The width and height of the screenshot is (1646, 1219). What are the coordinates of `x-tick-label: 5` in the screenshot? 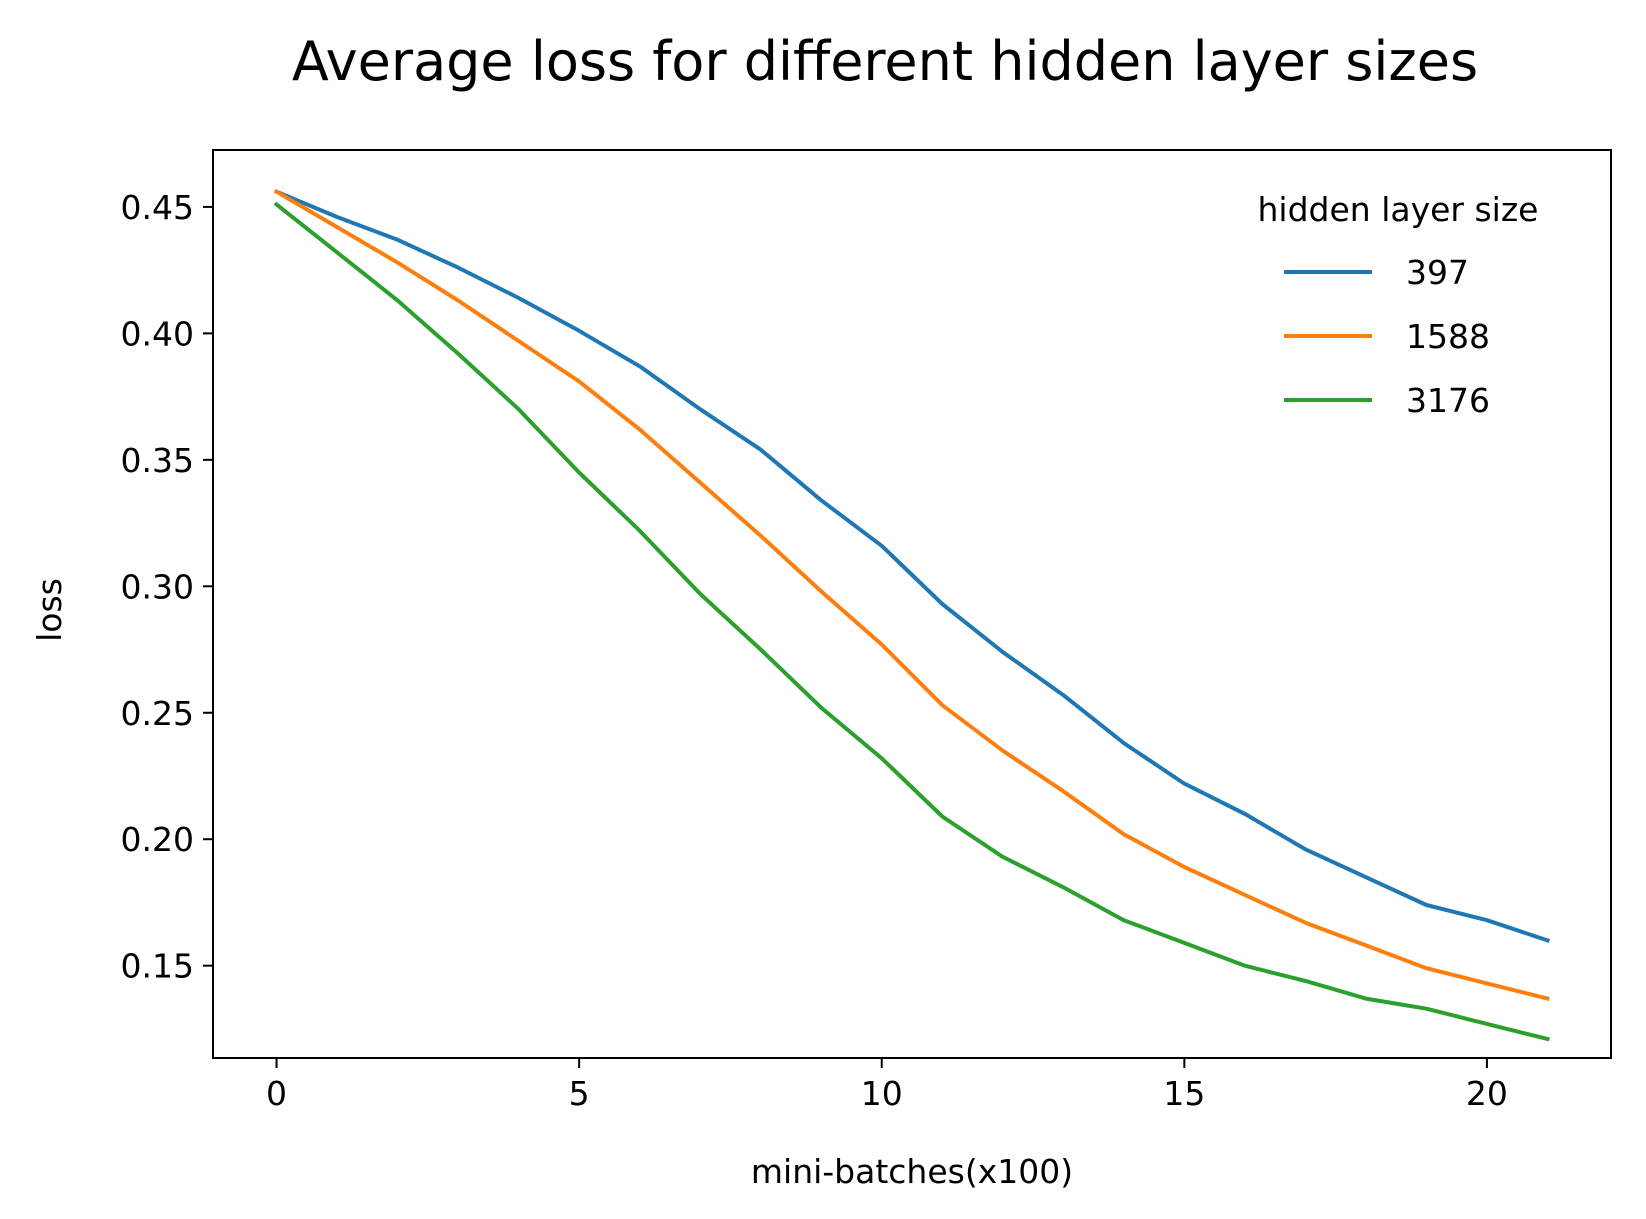 It's located at (579, 1093).